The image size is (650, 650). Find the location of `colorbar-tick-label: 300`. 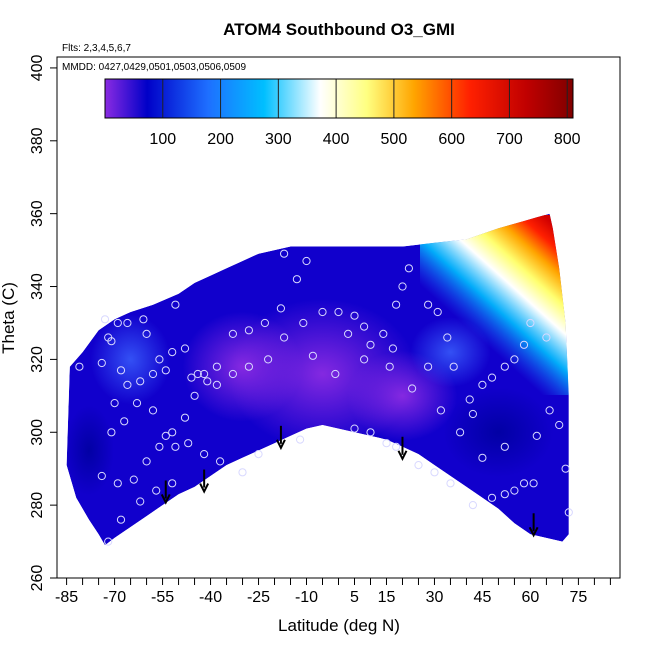

colorbar-tick-label: 300 is located at coordinates (278, 139).